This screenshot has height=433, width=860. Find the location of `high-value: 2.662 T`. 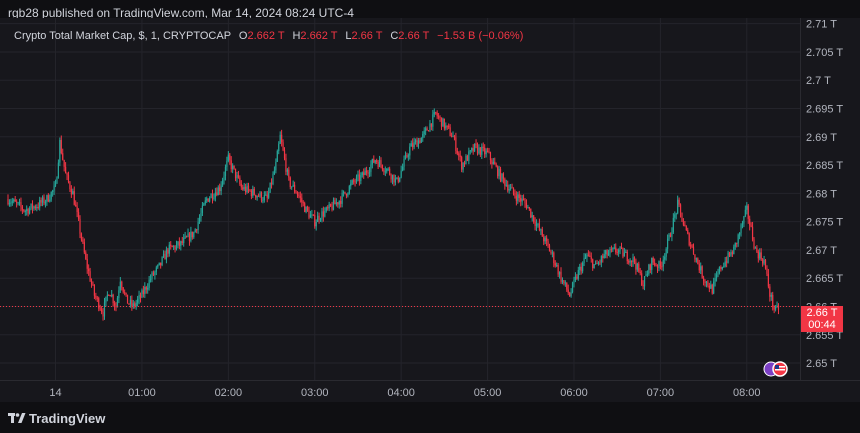

high-value: 2.662 T is located at coordinates (319, 36).